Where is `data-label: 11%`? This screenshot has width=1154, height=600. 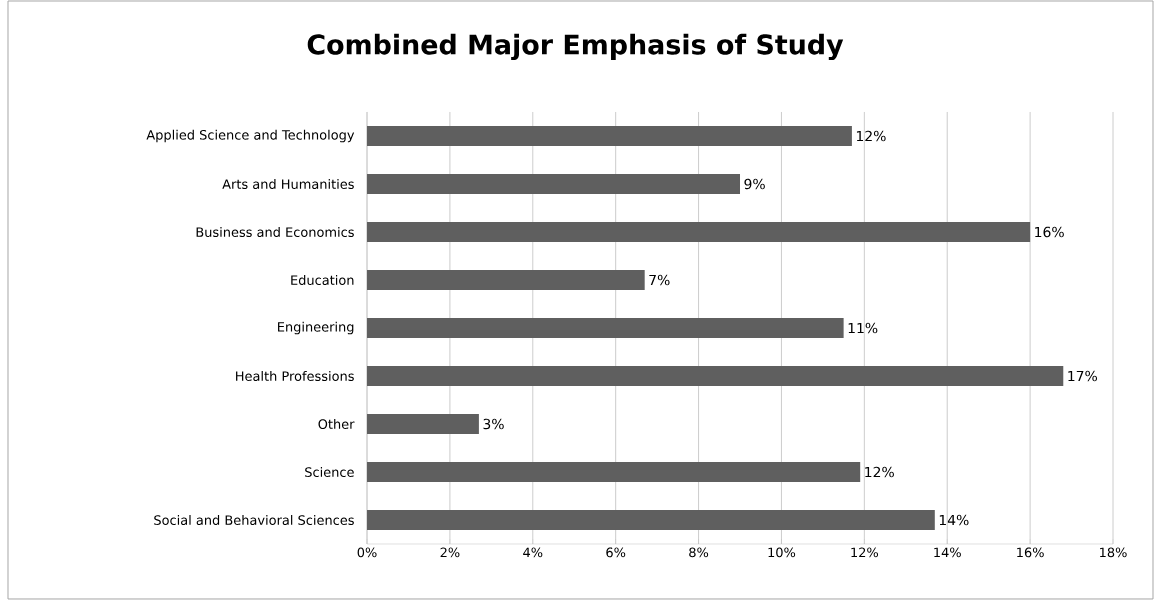 data-label: 11% is located at coordinates (863, 328).